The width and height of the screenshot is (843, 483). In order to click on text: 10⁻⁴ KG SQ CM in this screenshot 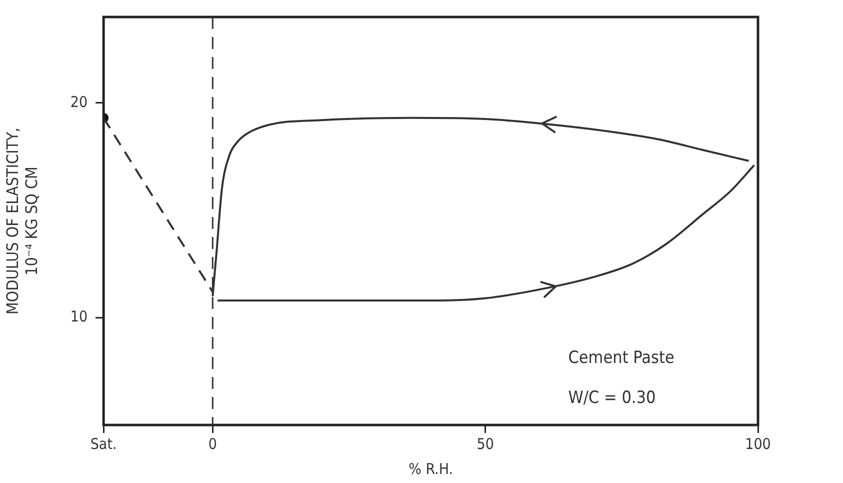, I will do `click(31, 221)`.